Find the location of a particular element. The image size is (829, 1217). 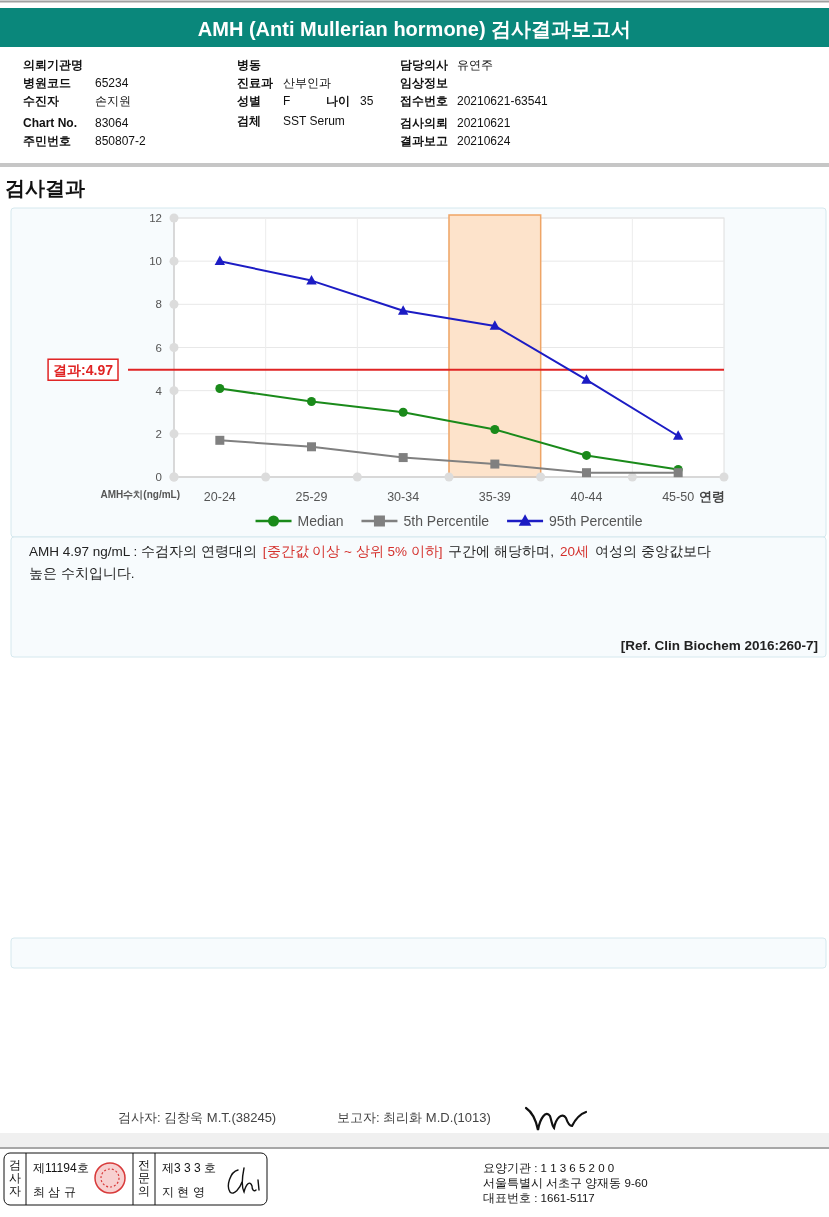

text: 65234 is located at coordinates (112, 83).